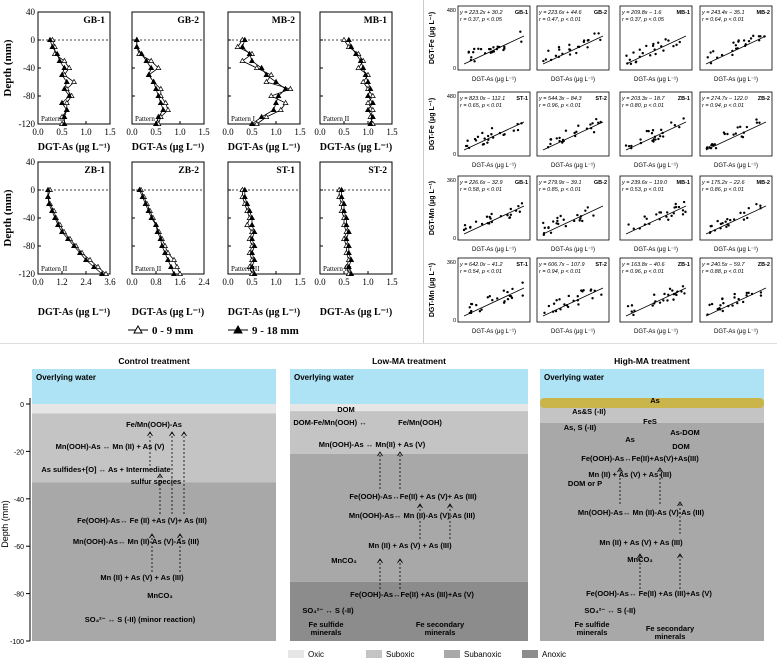  What do you see at coordinates (630, 439) in the screenshot?
I see `reaction-label: As` at bounding box center [630, 439].